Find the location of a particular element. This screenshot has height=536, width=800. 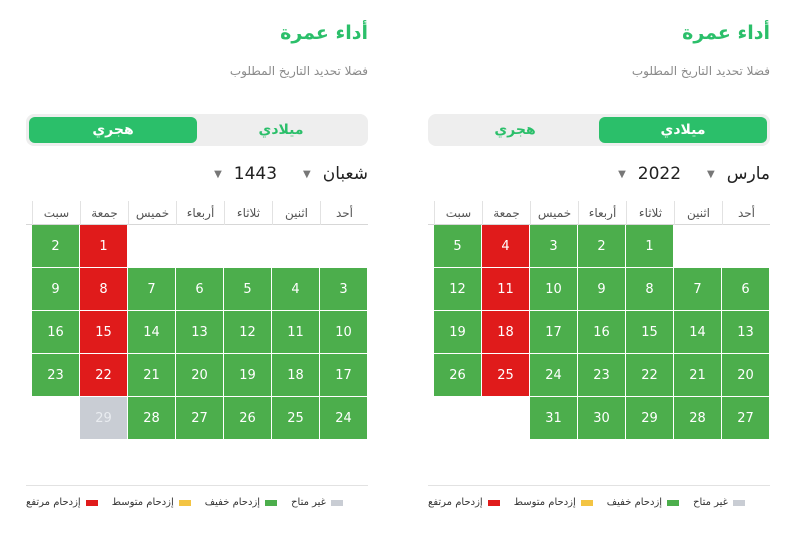

weekday-header: سبت is located at coordinates (56, 213).